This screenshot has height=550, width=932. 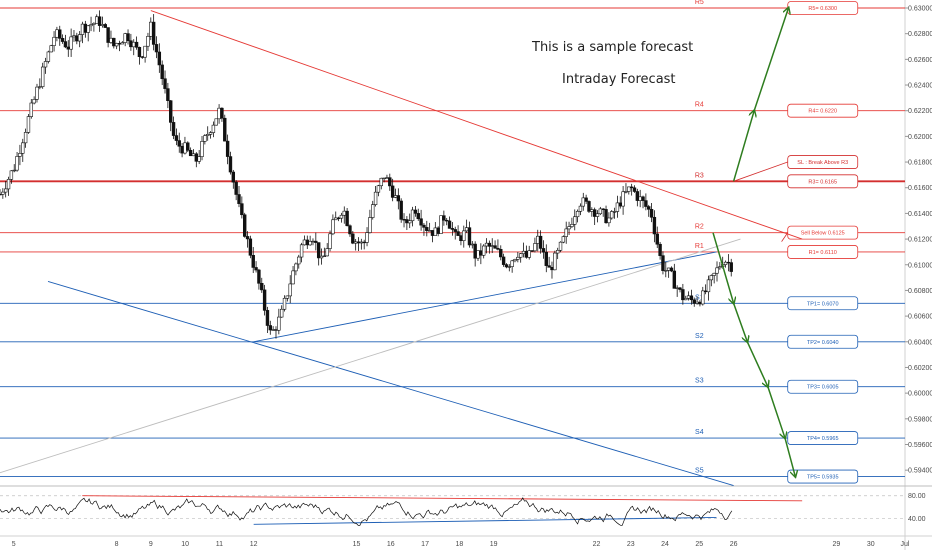 I want to click on price-tick-label: 0.60200, so click(x=920, y=368).